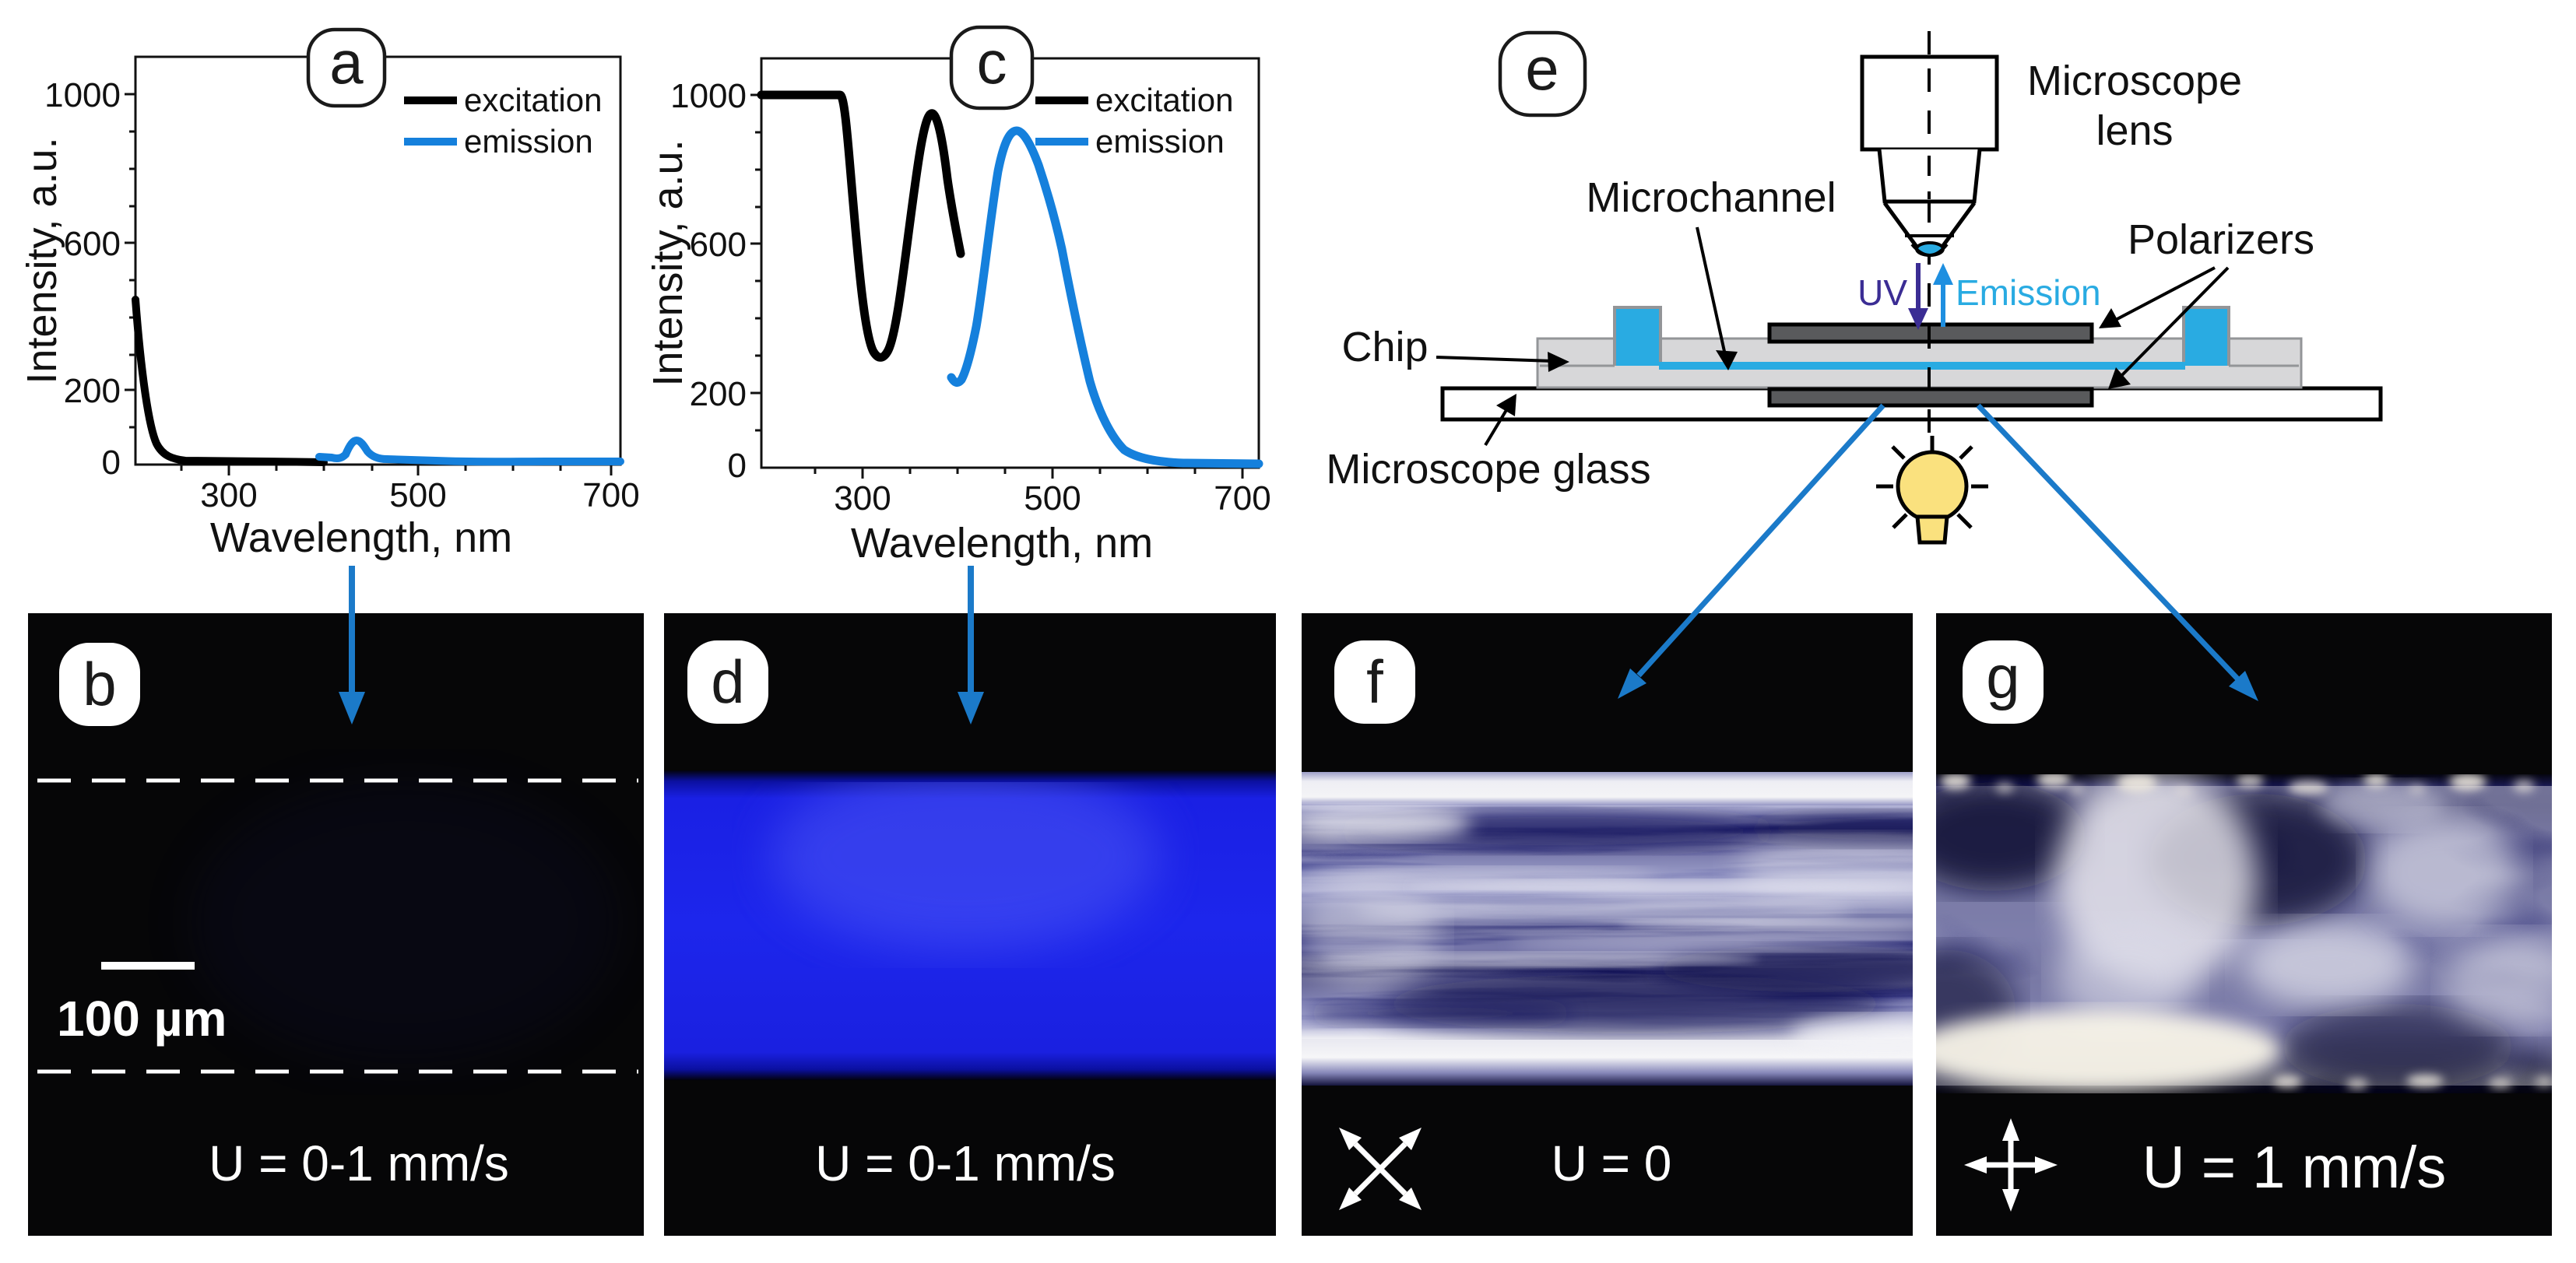  What do you see at coordinates (1374, 681) in the screenshot?
I see `svg-text: f` at bounding box center [1374, 681].